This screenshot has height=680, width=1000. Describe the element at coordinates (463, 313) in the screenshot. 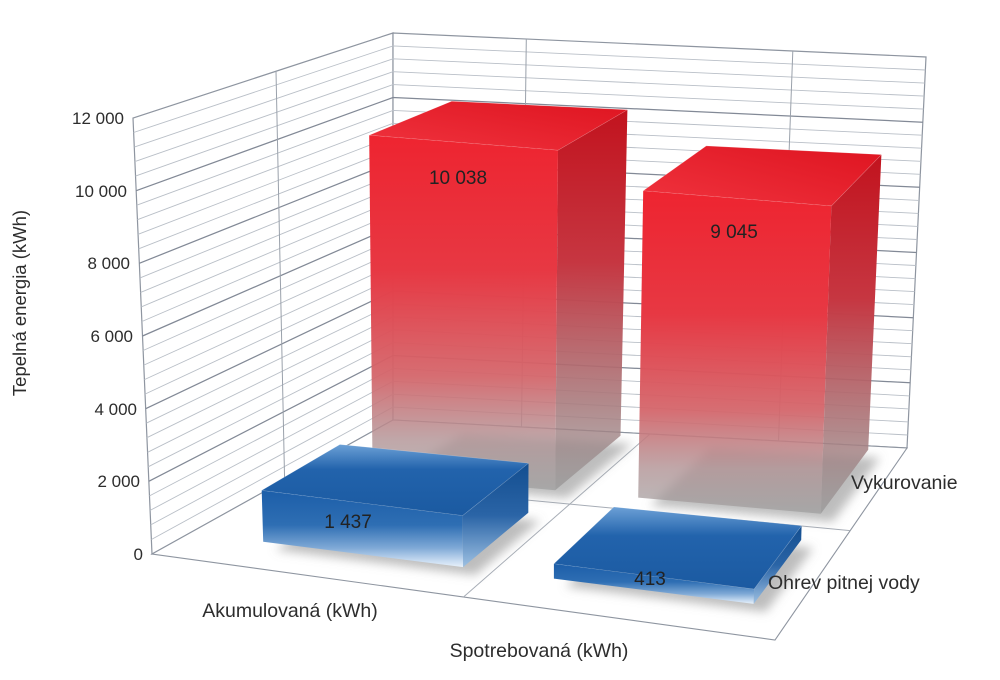

I see `bar-0-0-front-face` at that location.